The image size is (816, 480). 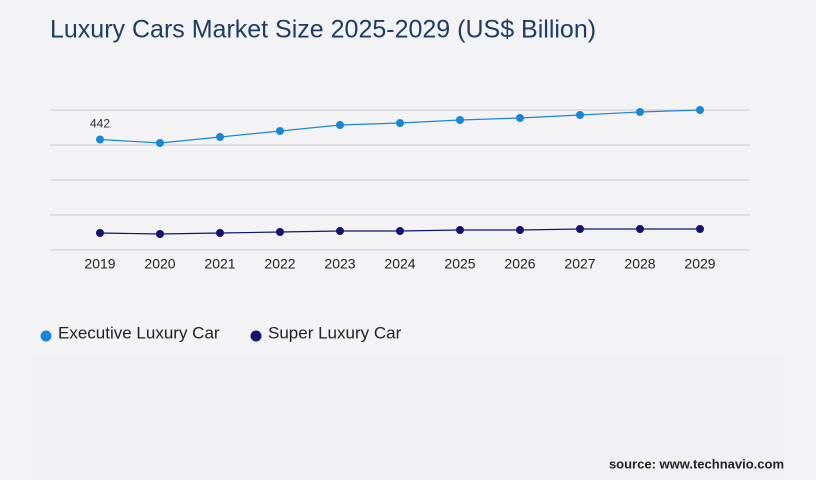 I want to click on legend-label: Super Luxury Car, so click(x=335, y=332).